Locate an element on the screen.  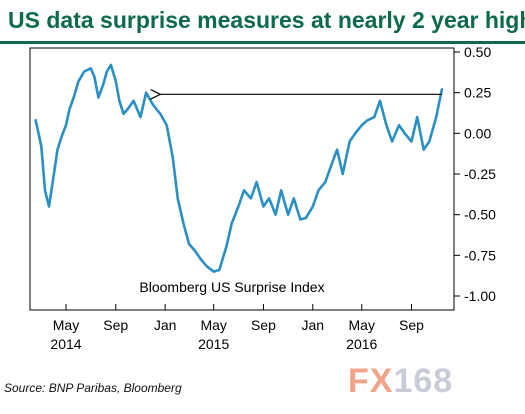
y-tick-label: -0.50 is located at coordinates (480, 215).